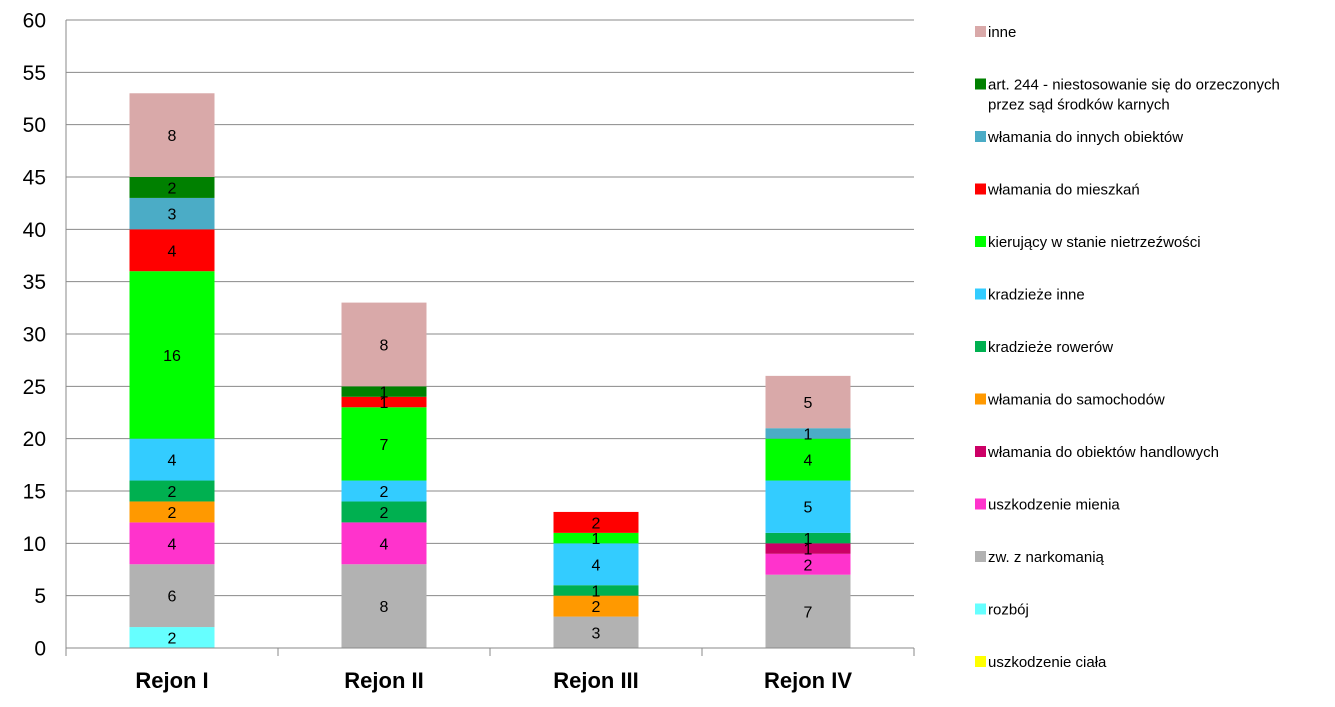  What do you see at coordinates (34, 439) in the screenshot?
I see `y-tick-label: 20` at bounding box center [34, 439].